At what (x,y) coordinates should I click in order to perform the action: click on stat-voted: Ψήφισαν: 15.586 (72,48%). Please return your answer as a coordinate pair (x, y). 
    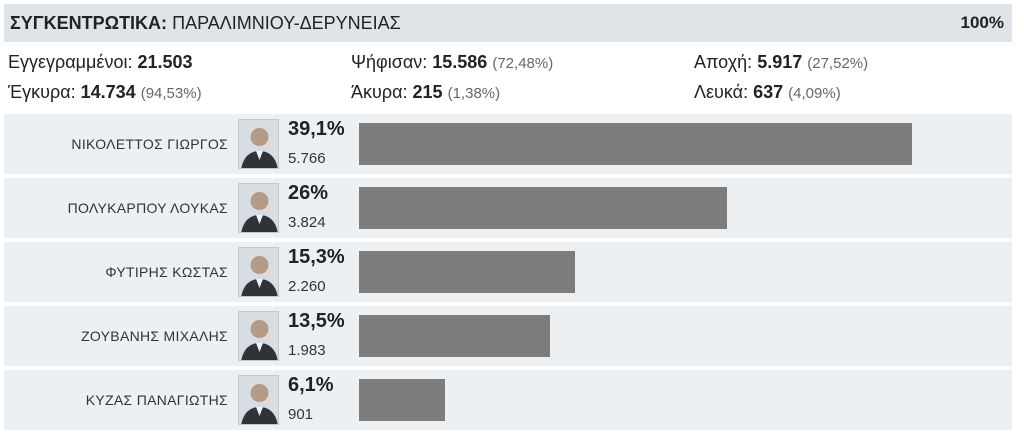
    Looking at the image, I should click on (452, 62).